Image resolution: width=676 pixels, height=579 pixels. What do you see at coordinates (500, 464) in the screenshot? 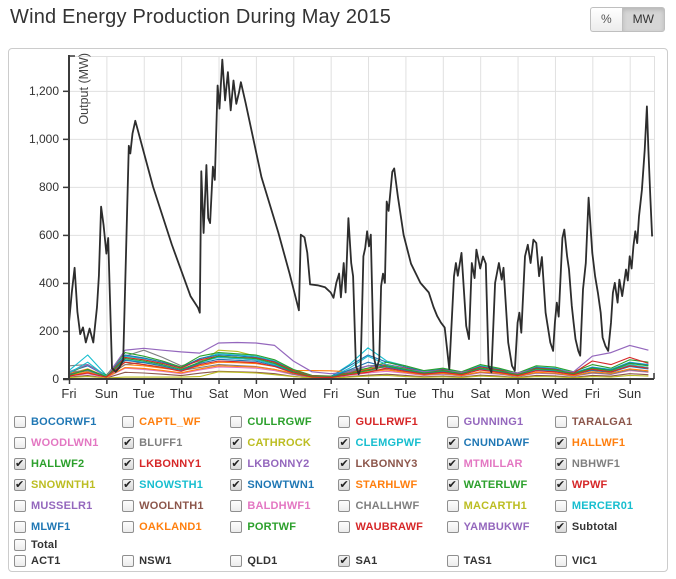
I see `legend-item-mtmillar: MTMILLAR` at bounding box center [500, 464].